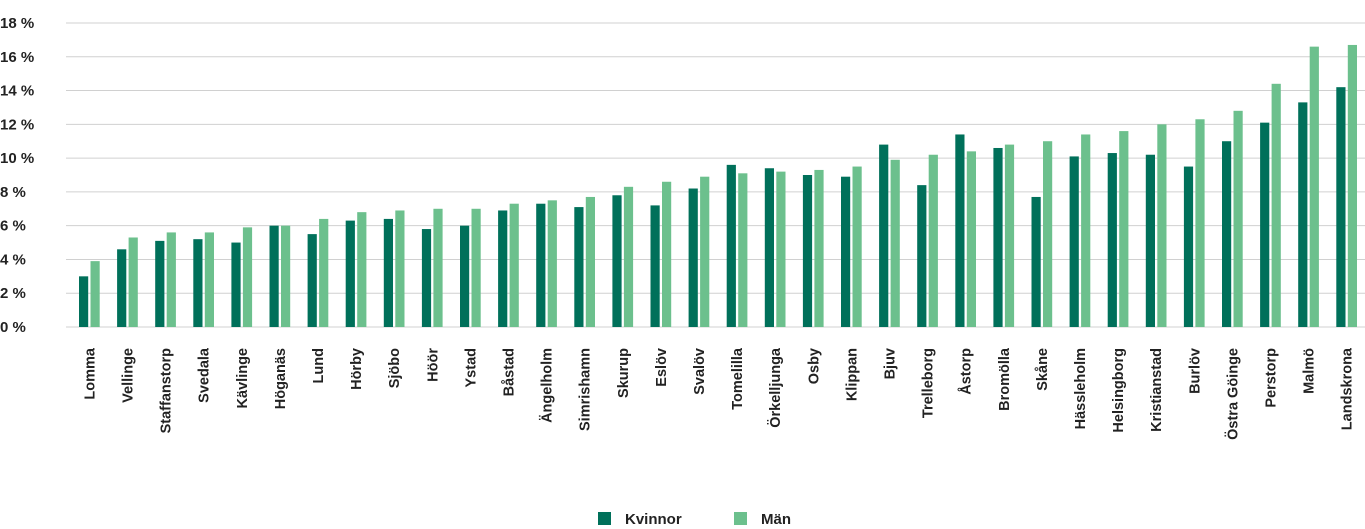 This screenshot has height=529, width=1365. I want to click on y-tick-label: 8 %, so click(13, 192).